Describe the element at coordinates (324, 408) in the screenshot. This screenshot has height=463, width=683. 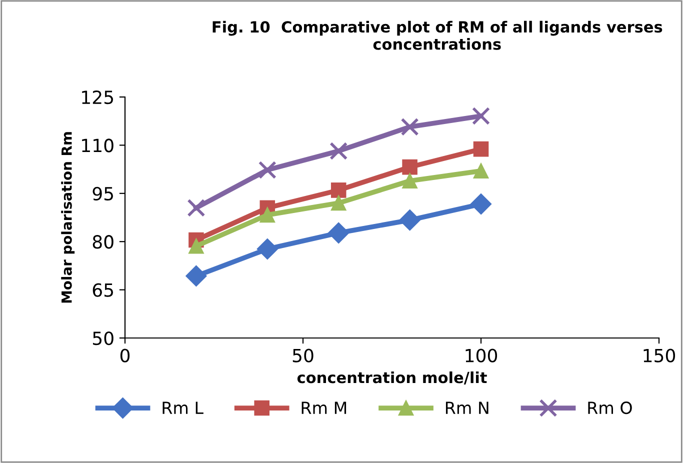
I see `legend-label: Rm M` at that location.